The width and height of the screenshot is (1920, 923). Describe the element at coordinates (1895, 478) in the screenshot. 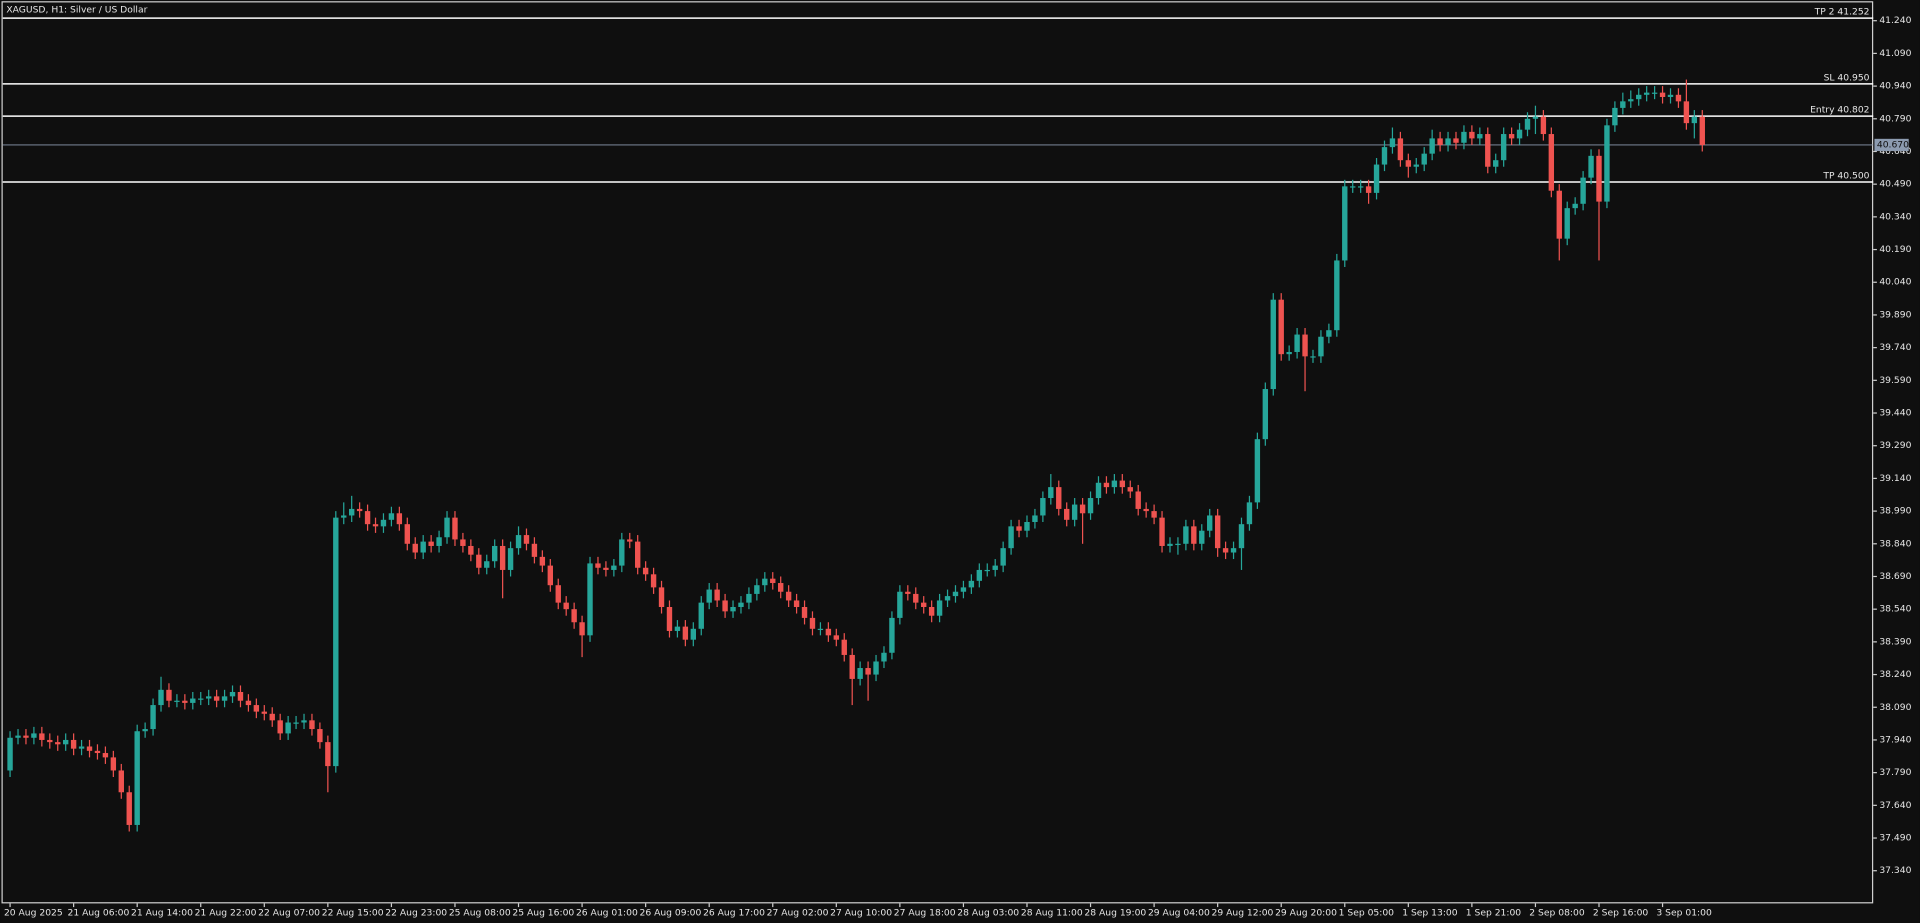

I see `y-tick-label: 39.140` at that location.